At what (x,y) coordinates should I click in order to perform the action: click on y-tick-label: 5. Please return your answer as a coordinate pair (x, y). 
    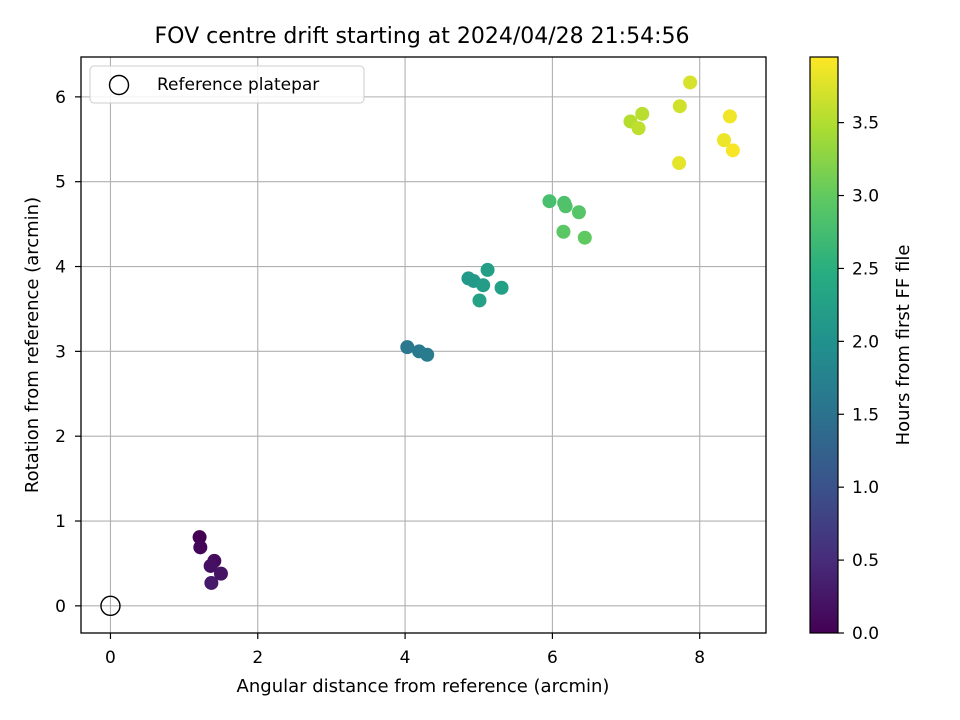
    Looking at the image, I should click on (60, 183).